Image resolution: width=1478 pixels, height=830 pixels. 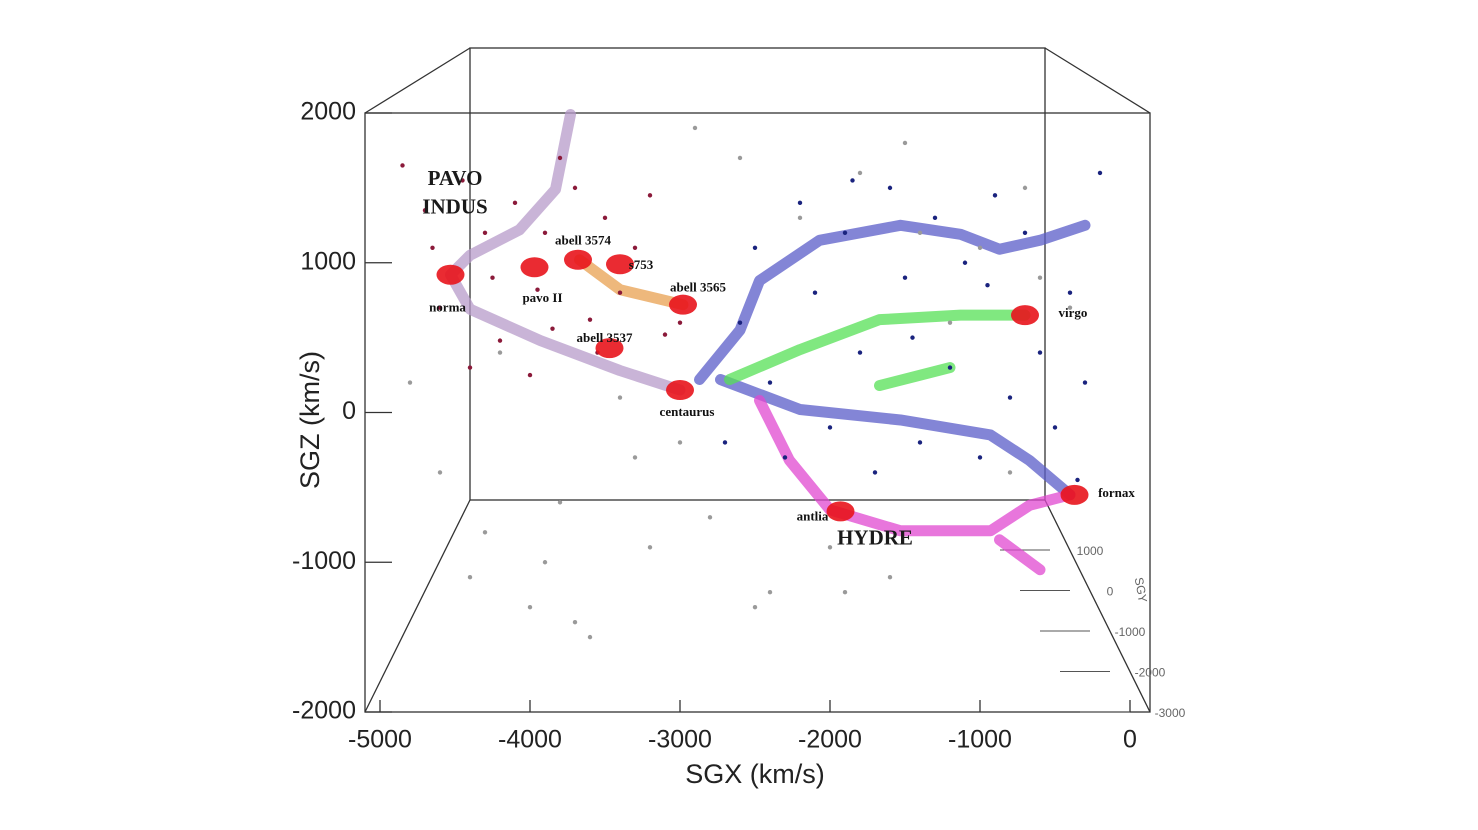 I want to click on cluster-label: fornax, so click(x=1116, y=492).